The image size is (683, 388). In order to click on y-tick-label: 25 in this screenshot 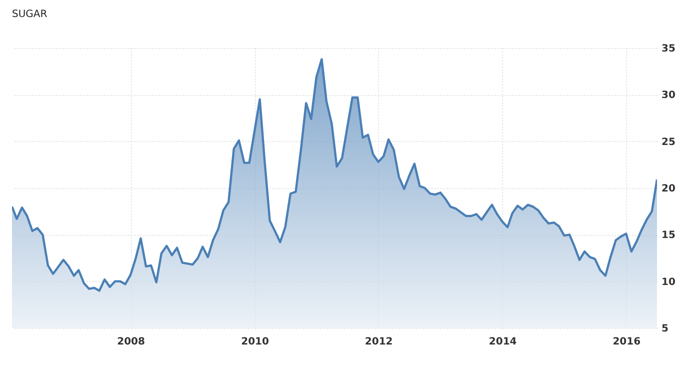, I will do `click(669, 142)`.